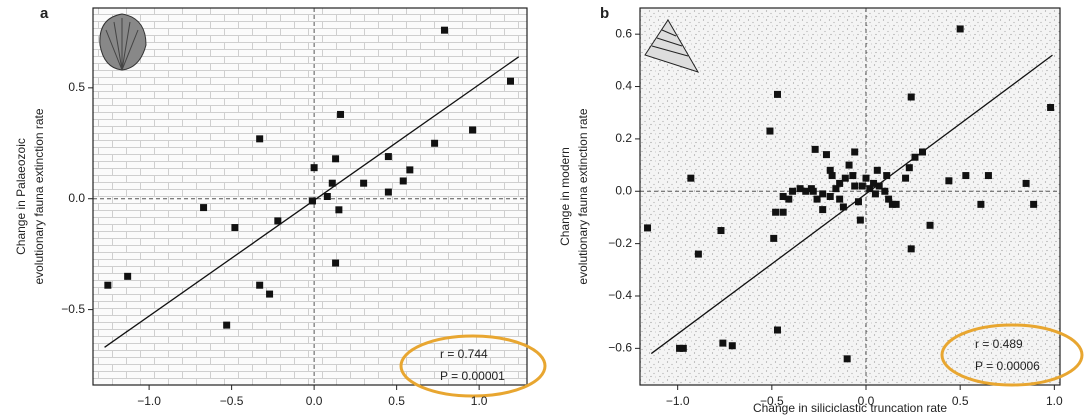  What do you see at coordinates (623, 86) in the screenshot?
I see `y-tick-label: 0.4` at bounding box center [623, 86].